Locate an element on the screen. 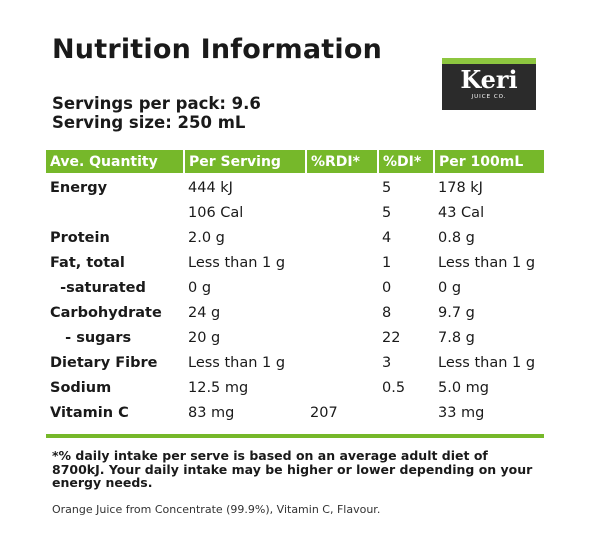 The image size is (590, 542). column-header: Per 100mL is located at coordinates (489, 161).